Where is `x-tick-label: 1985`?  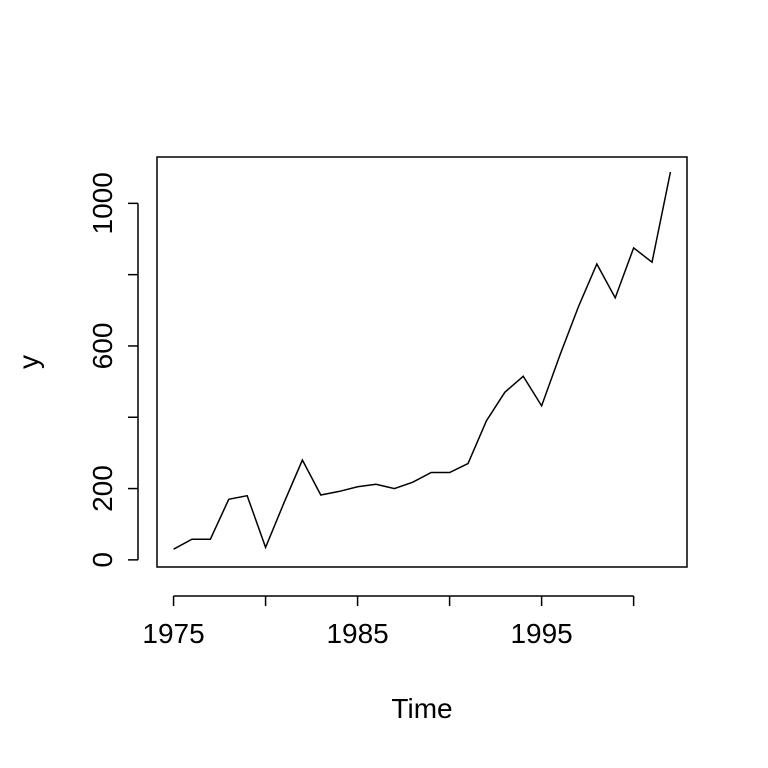 x-tick-label: 1985 is located at coordinates (357, 633).